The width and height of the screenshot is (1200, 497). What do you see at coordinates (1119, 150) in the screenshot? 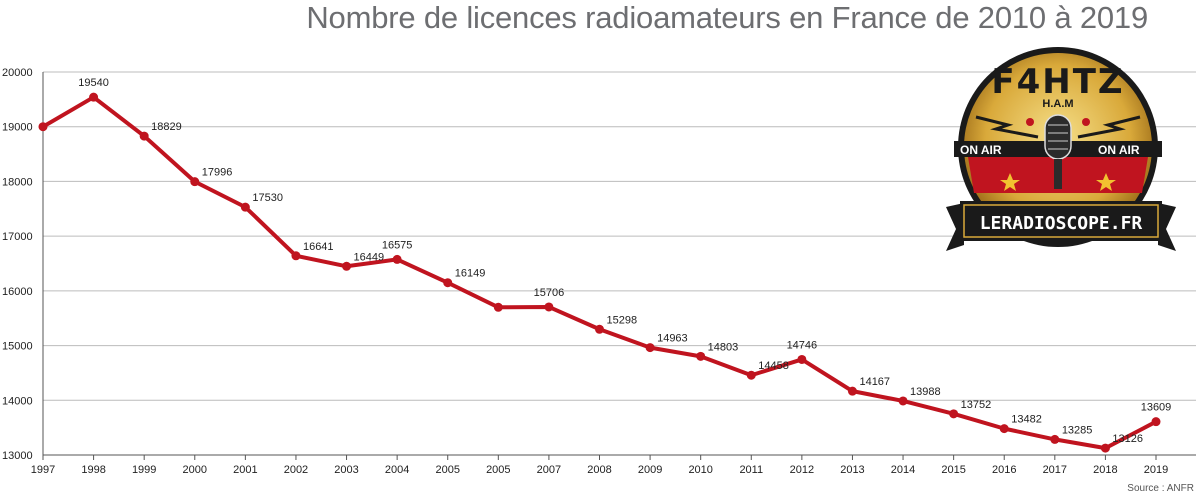
I see `logo-onair-right: ON AIR` at bounding box center [1119, 150].